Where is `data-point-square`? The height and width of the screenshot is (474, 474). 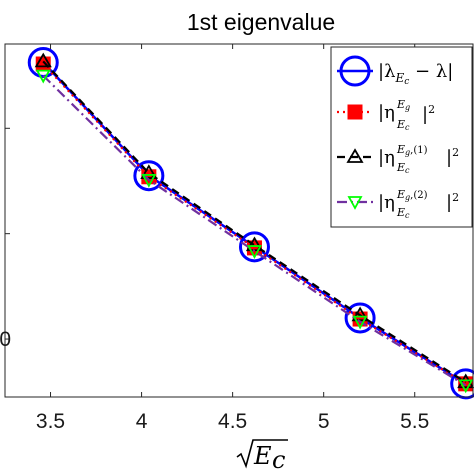
data-point-square is located at coordinates (355, 112).